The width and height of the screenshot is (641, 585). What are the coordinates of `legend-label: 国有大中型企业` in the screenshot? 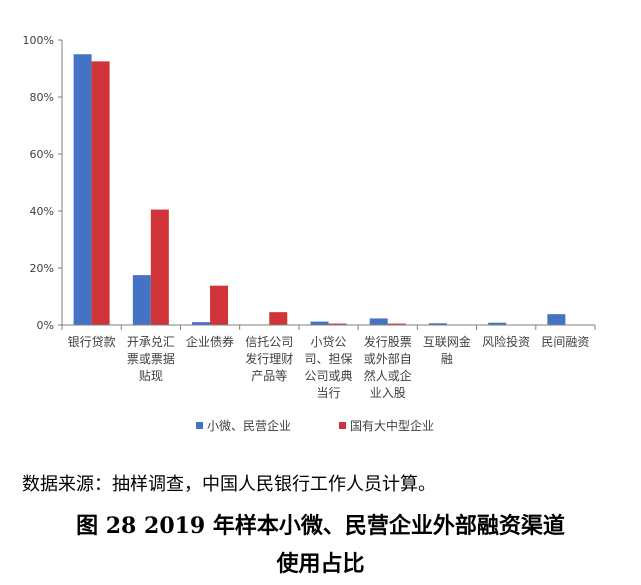 It's located at (392, 425).